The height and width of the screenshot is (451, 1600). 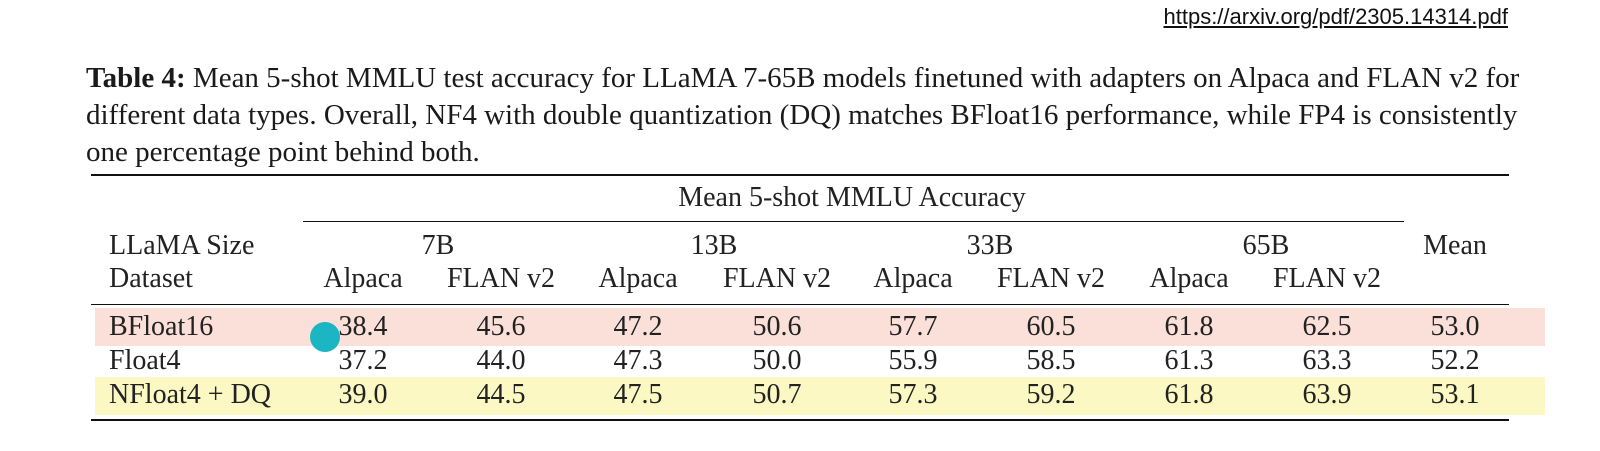 I want to click on table-cell: 58.5, so click(x=1051, y=360).